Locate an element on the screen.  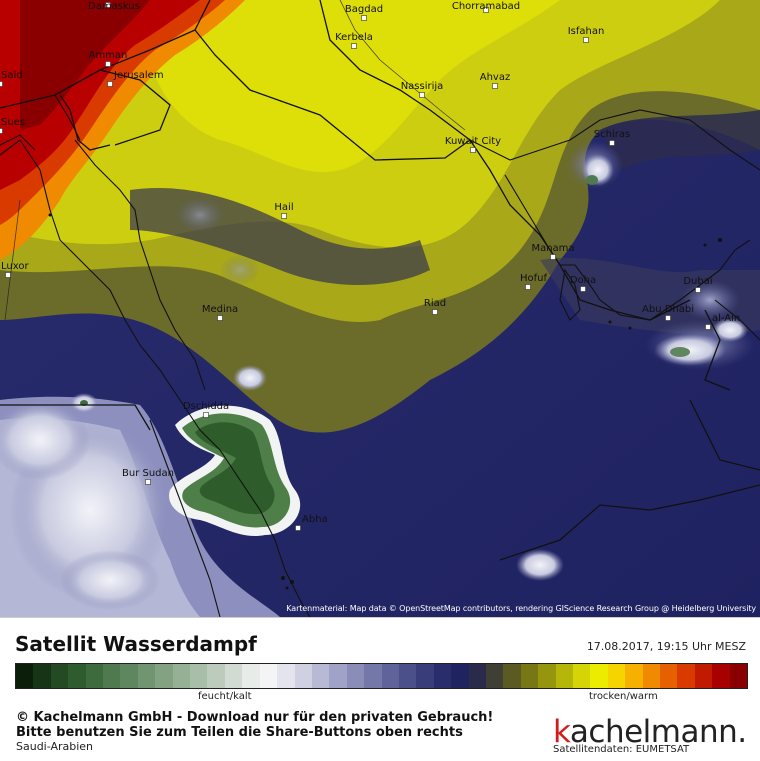
data-source: Satellitendaten: EUMETSAT is located at coordinates (621, 749).